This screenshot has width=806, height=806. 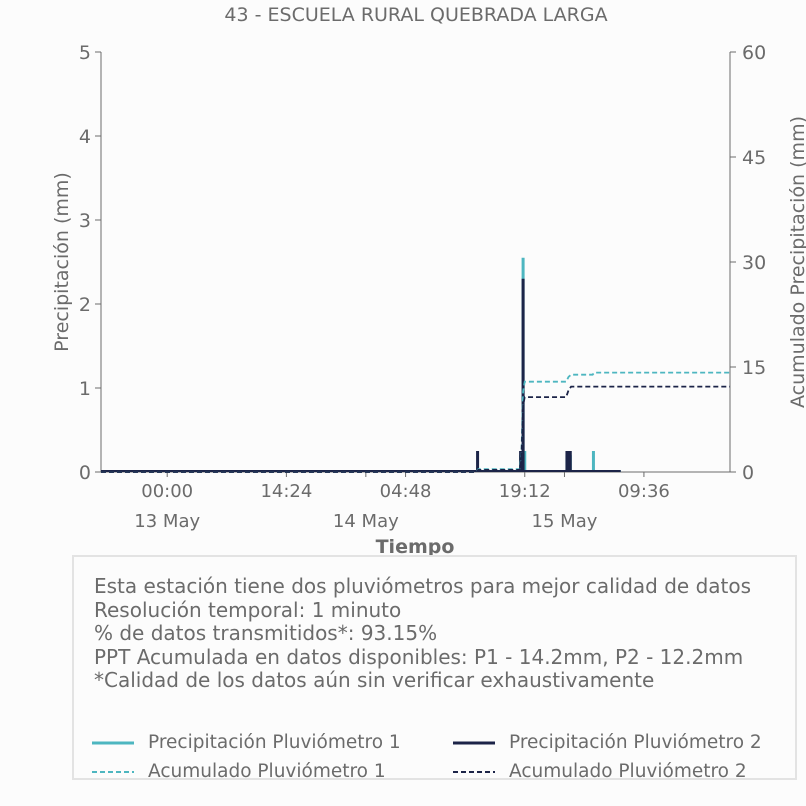 What do you see at coordinates (85, 53) in the screenshot?
I see `y-tick-label: 5` at bounding box center [85, 53].